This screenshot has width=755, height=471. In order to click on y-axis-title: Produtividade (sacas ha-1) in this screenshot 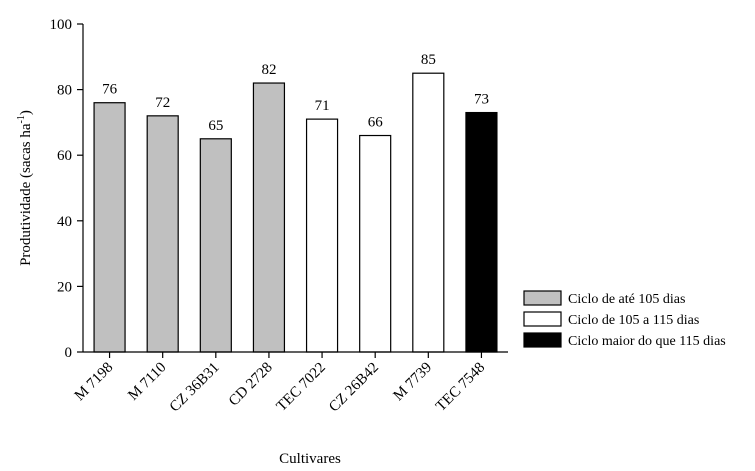, I will do `click(25, 188)`.